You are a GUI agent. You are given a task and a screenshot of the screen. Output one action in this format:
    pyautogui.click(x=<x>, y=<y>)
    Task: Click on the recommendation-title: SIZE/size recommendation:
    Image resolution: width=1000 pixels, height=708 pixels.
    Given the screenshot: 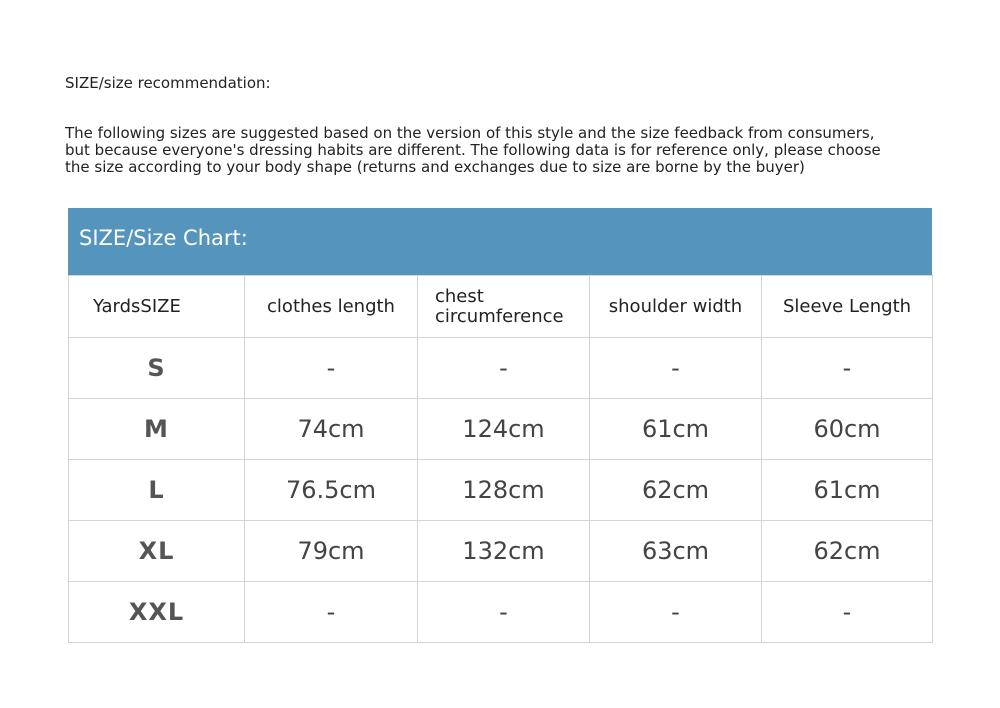 What is the action you would take?
    pyautogui.click(x=168, y=83)
    